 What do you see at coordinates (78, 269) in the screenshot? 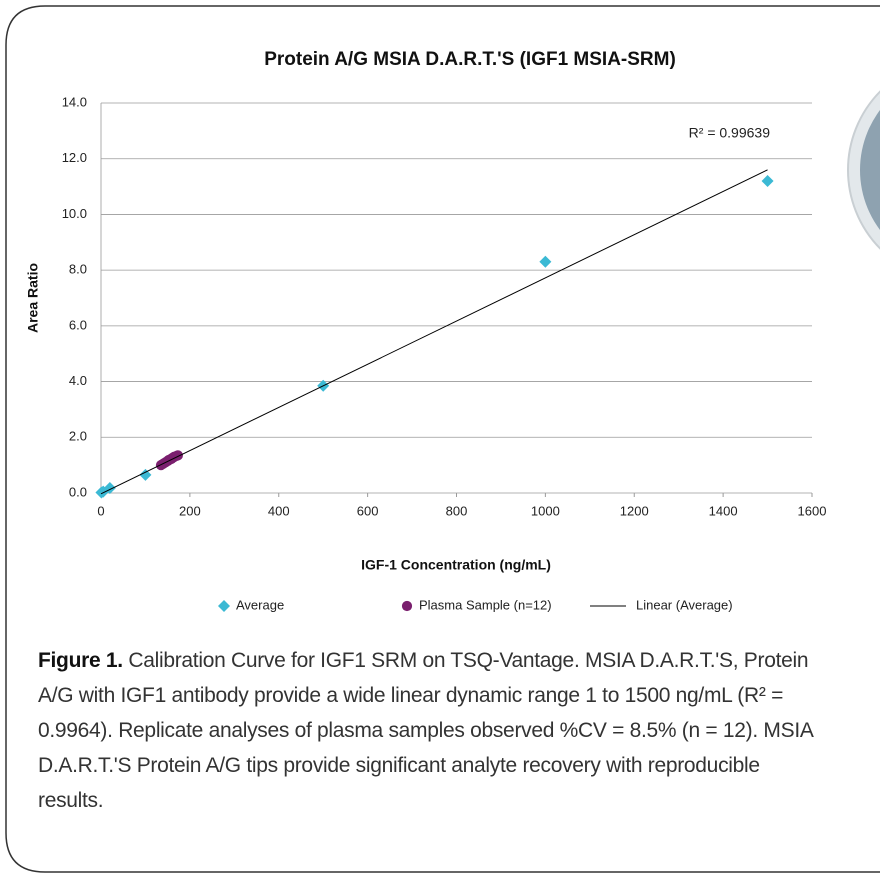
I see `y-tick-label: 8.0` at bounding box center [78, 269].